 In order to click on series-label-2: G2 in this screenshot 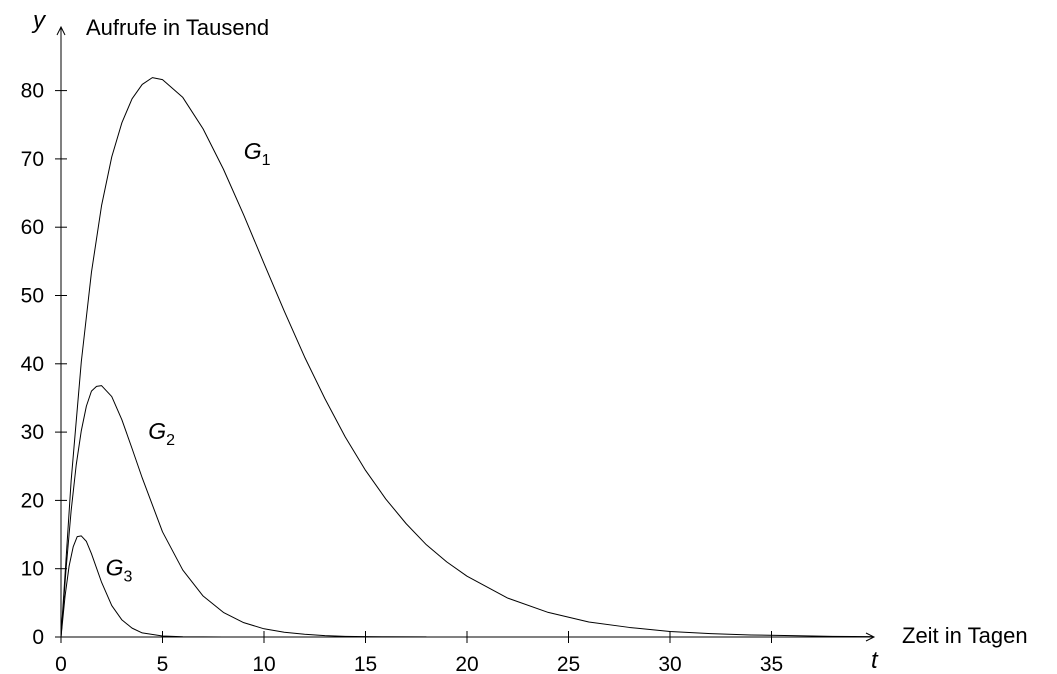, I will do `click(161, 433)`.